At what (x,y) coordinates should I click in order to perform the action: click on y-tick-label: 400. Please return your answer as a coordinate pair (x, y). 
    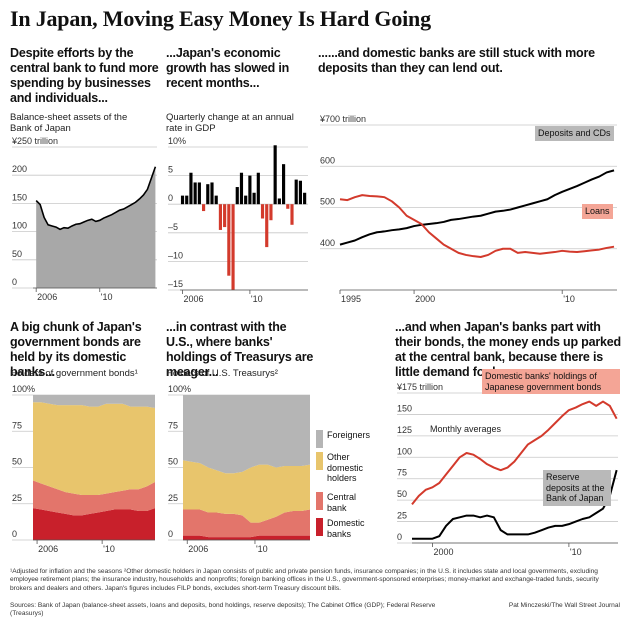
    Looking at the image, I should click on (327, 243).